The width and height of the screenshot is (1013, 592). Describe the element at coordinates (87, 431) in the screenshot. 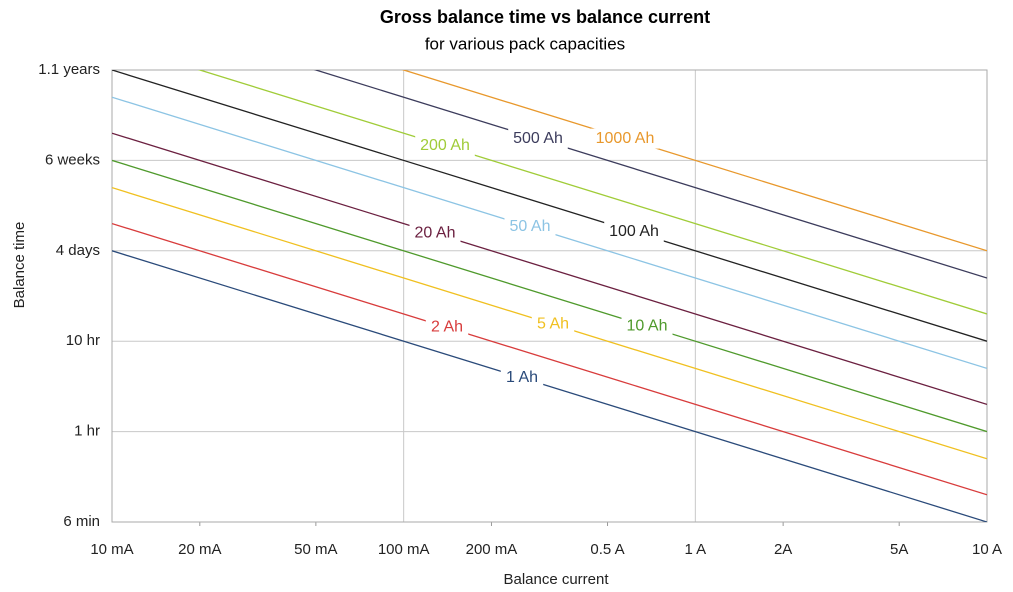

I see `y-tick-label: 1 hr` at that location.